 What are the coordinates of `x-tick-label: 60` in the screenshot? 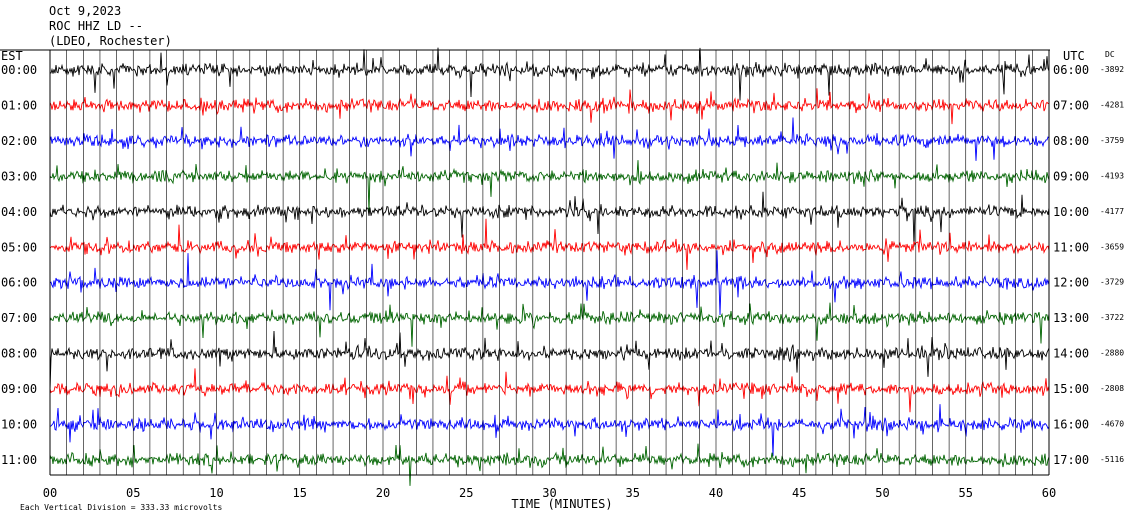 It's located at (1049, 493).